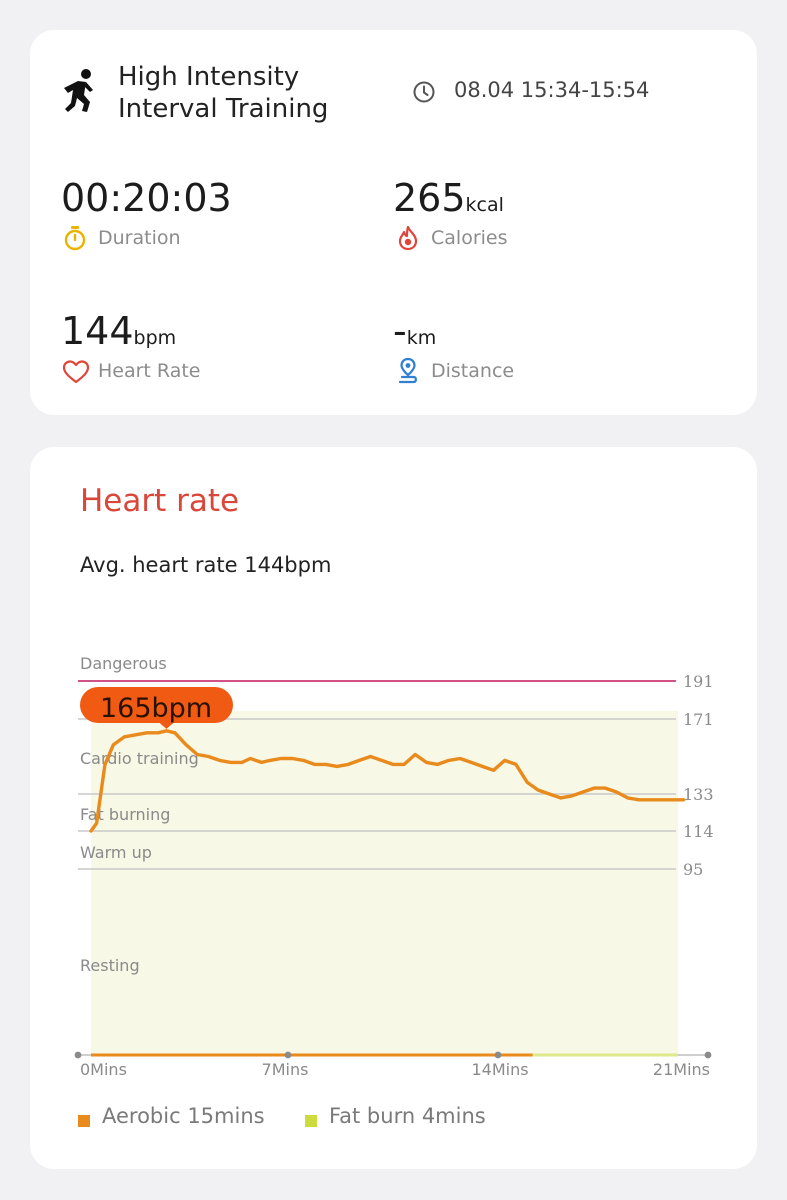 The height and width of the screenshot is (1200, 787). I want to click on running-person-icon, so click(78, 90).